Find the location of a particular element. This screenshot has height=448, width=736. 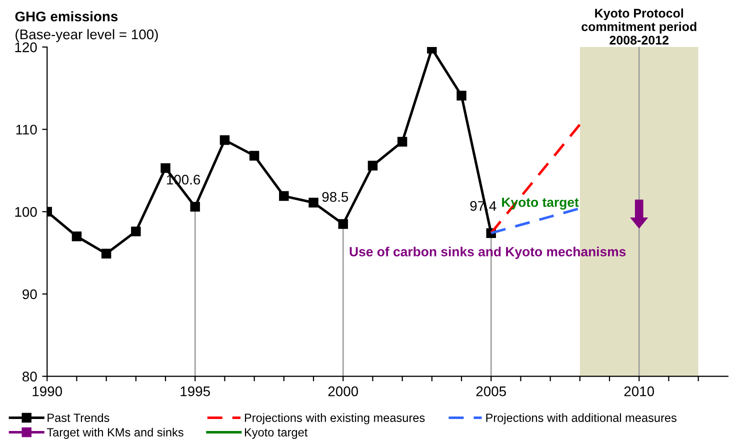

legend-label: Projections with additional measures is located at coordinates (581, 418).